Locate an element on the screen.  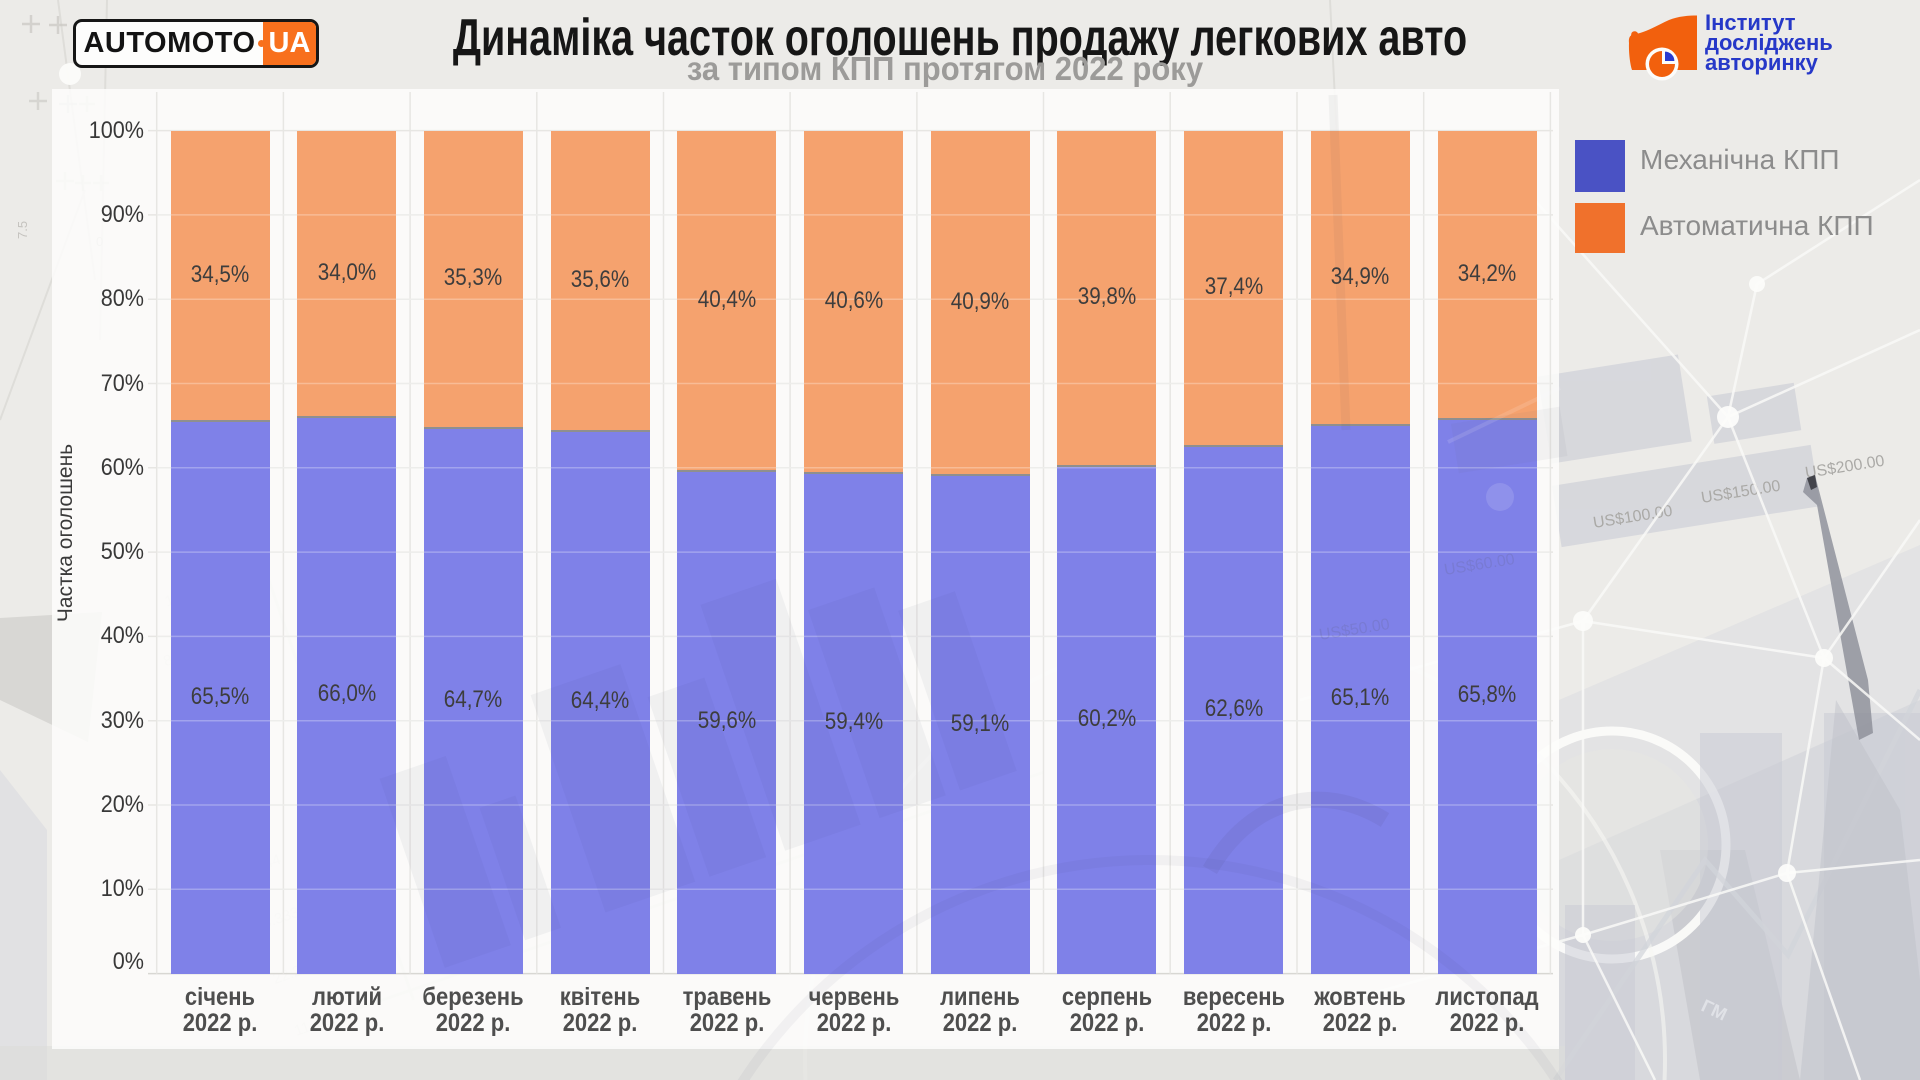
svg-text: US$60.00 is located at coordinates (1479, 565).